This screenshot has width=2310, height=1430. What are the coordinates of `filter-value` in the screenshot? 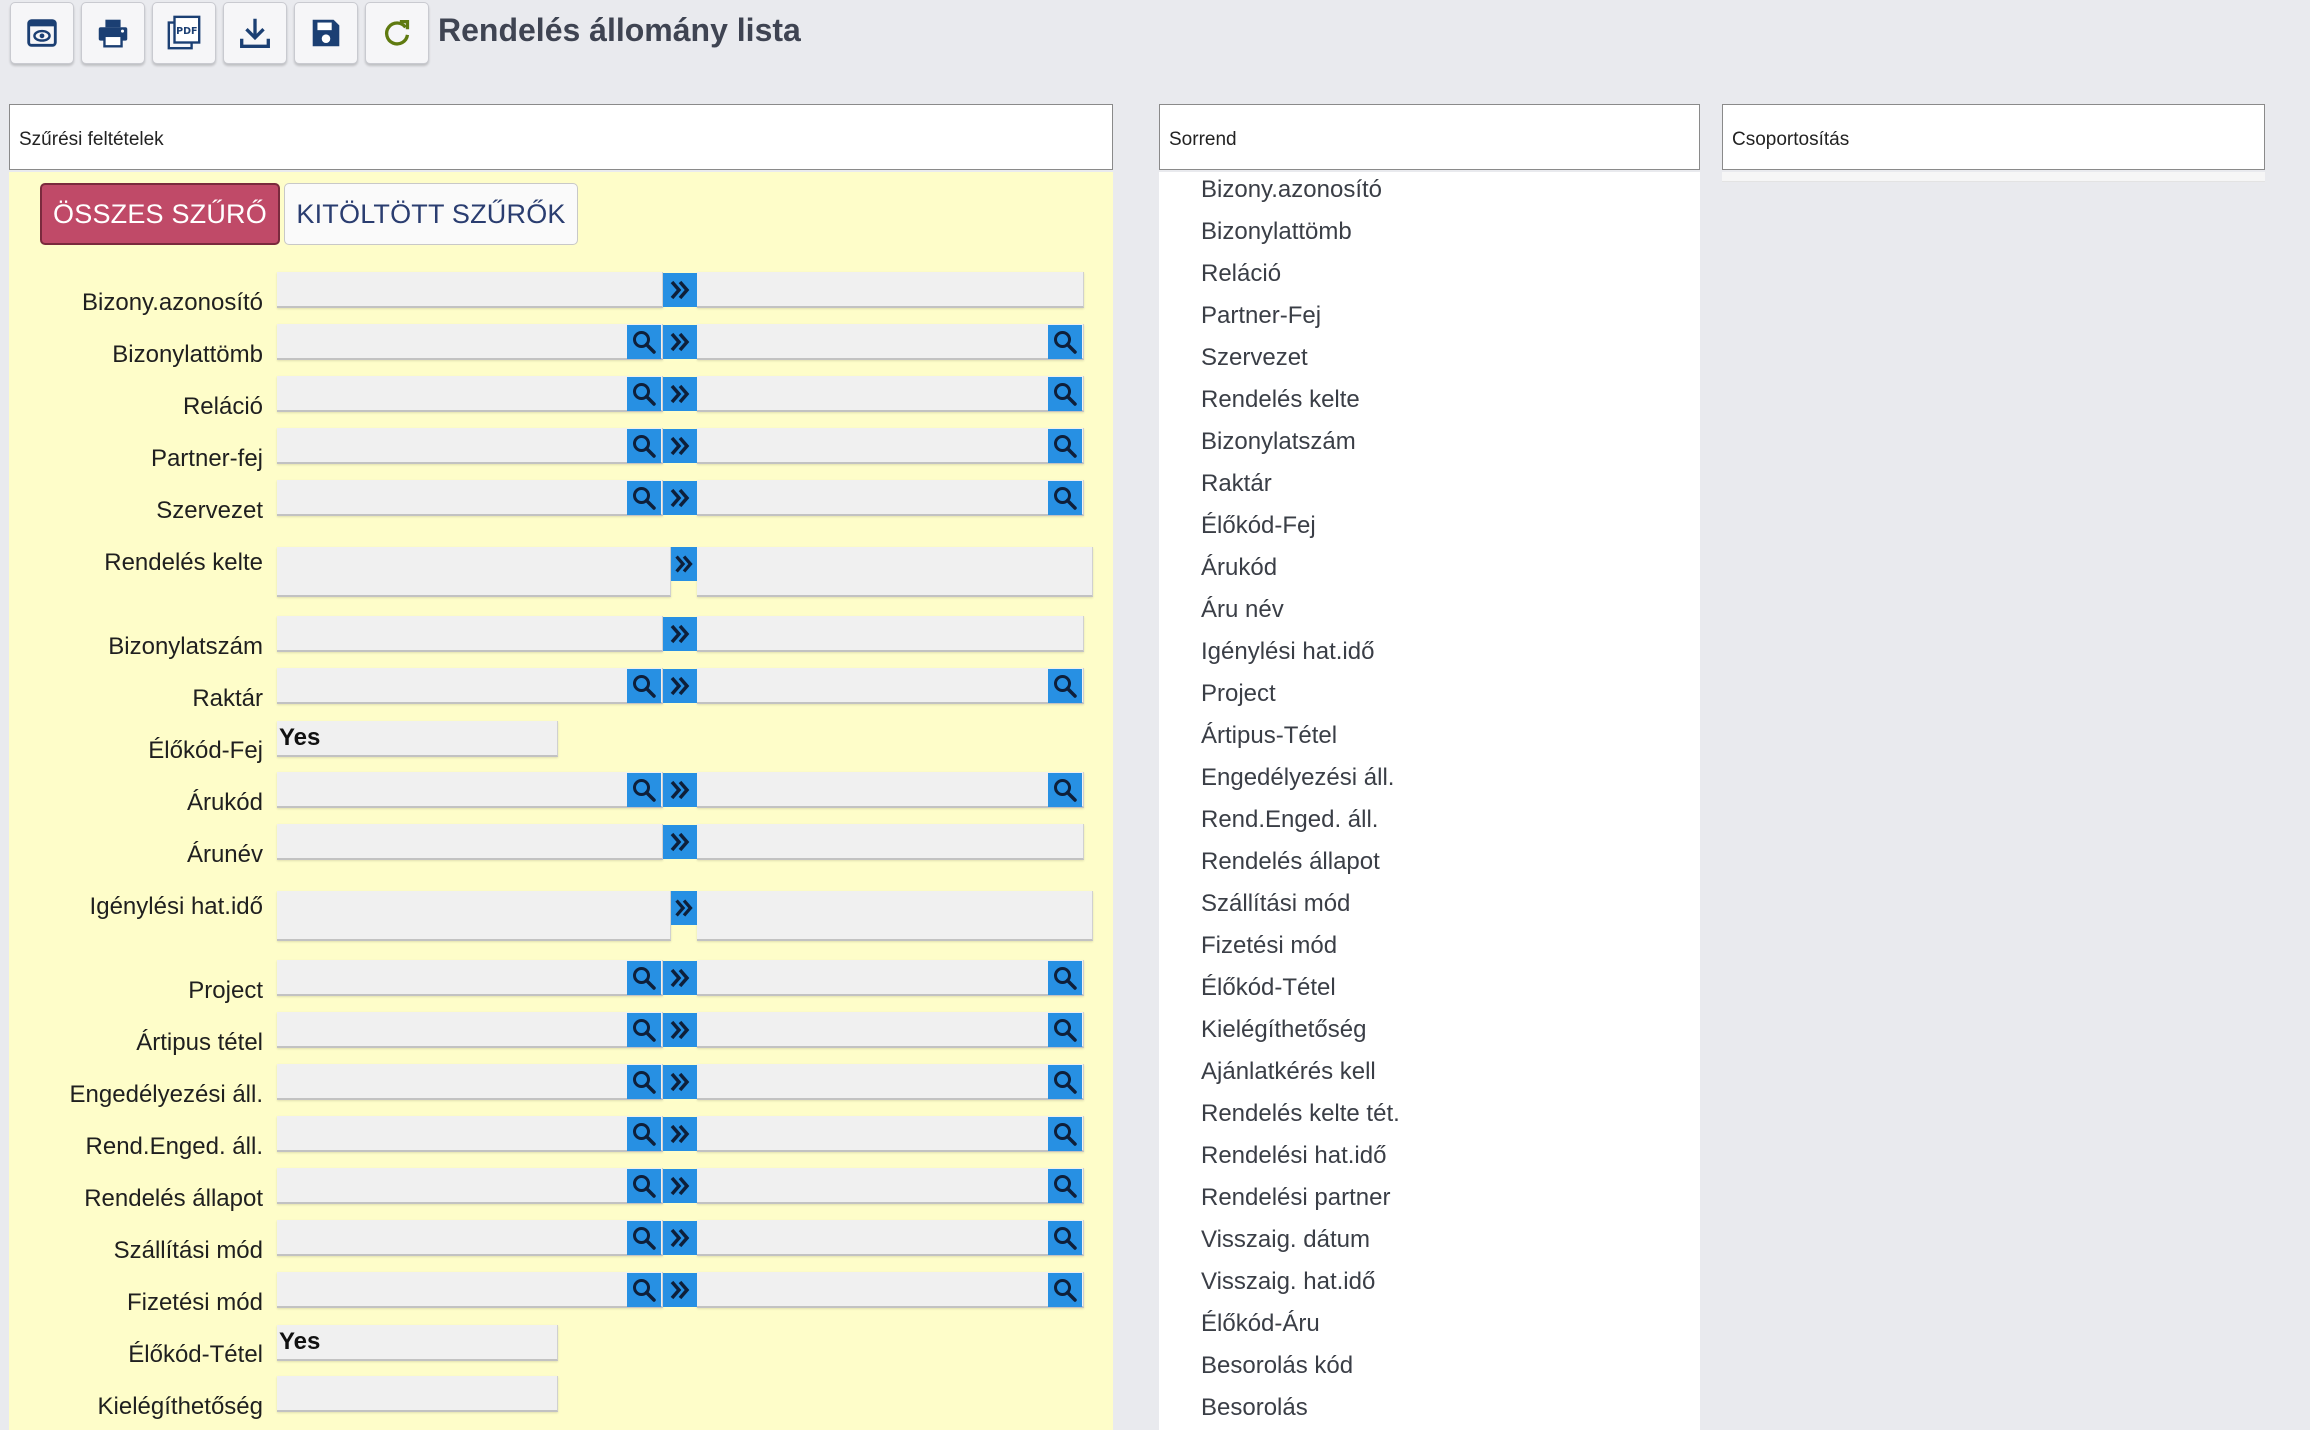 It's located at (417, 1394).